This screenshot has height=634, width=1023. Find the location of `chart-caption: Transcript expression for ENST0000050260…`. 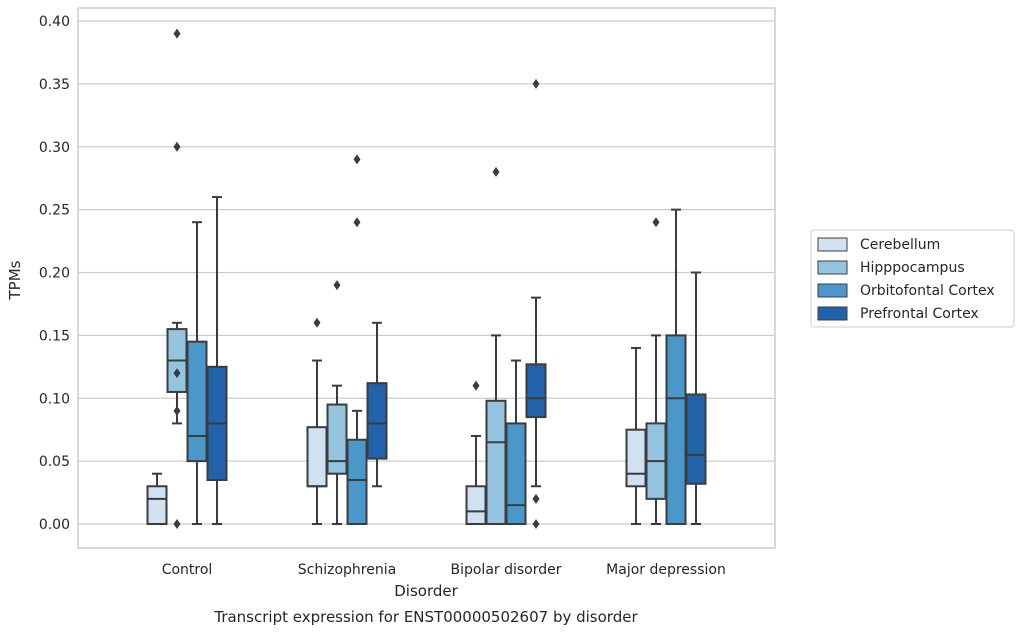

chart-caption: Transcript expression for ENST0000050260… is located at coordinates (425, 617).